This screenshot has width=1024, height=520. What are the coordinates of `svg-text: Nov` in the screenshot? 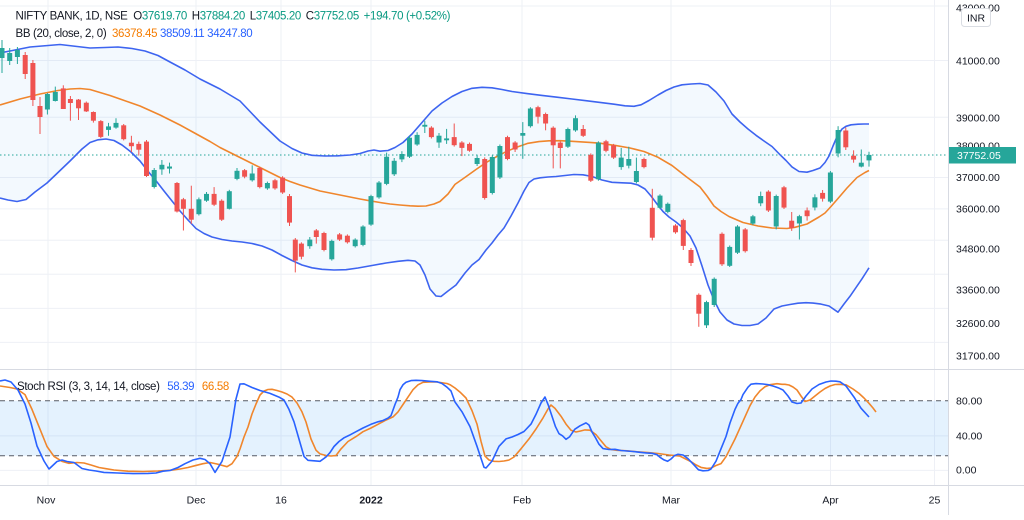 It's located at (46, 501).